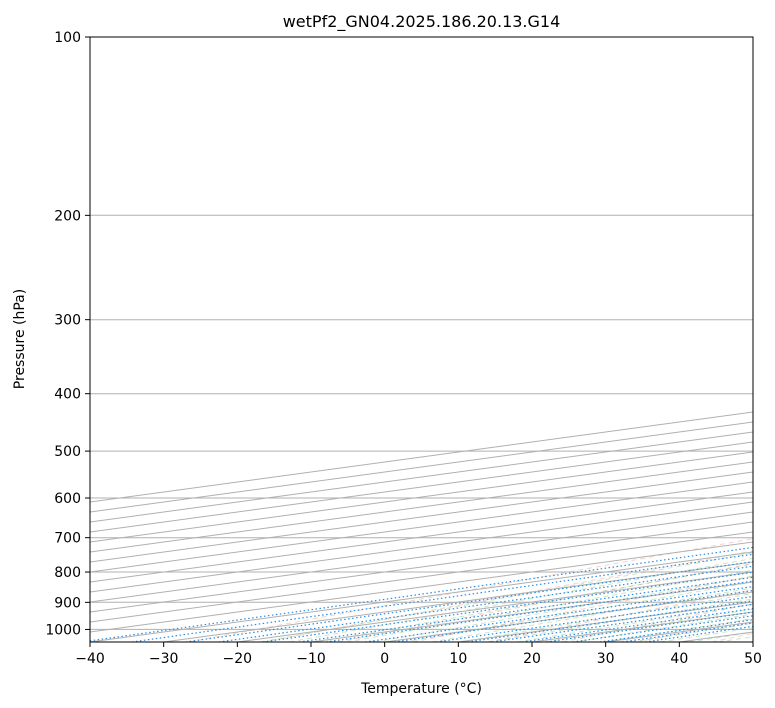 This screenshot has width=775, height=708. Describe the element at coordinates (20, 339) in the screenshot. I see `y-axis-title: Pressure (hPa)` at that location.